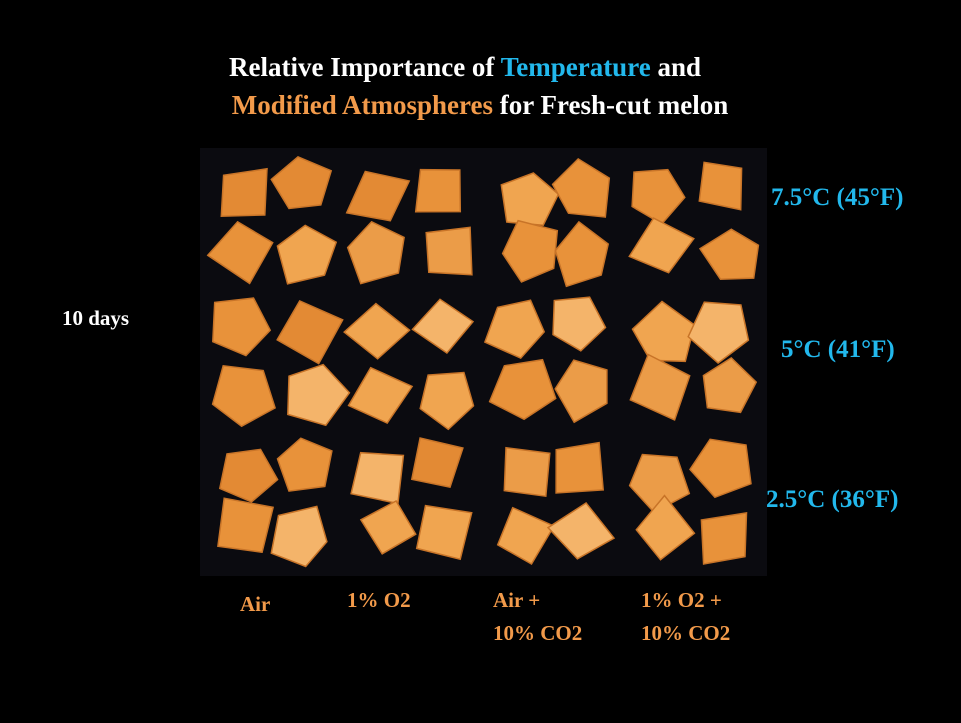  I want to click on duration-label: 10 days, so click(96, 318).